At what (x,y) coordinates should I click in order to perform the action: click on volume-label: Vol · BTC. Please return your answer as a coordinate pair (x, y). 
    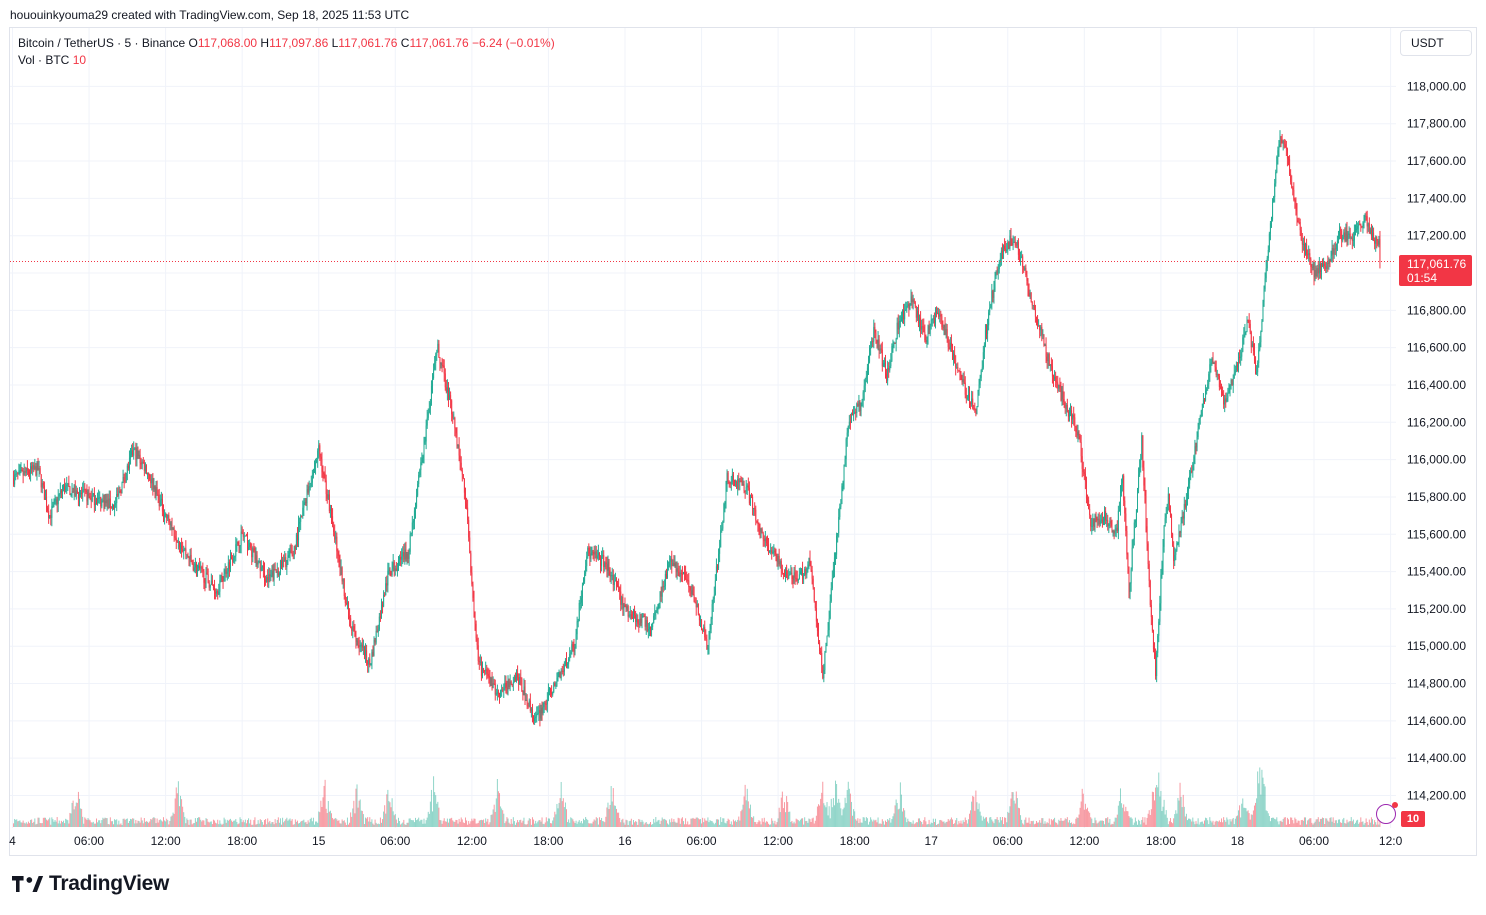
    Looking at the image, I should click on (44, 60).